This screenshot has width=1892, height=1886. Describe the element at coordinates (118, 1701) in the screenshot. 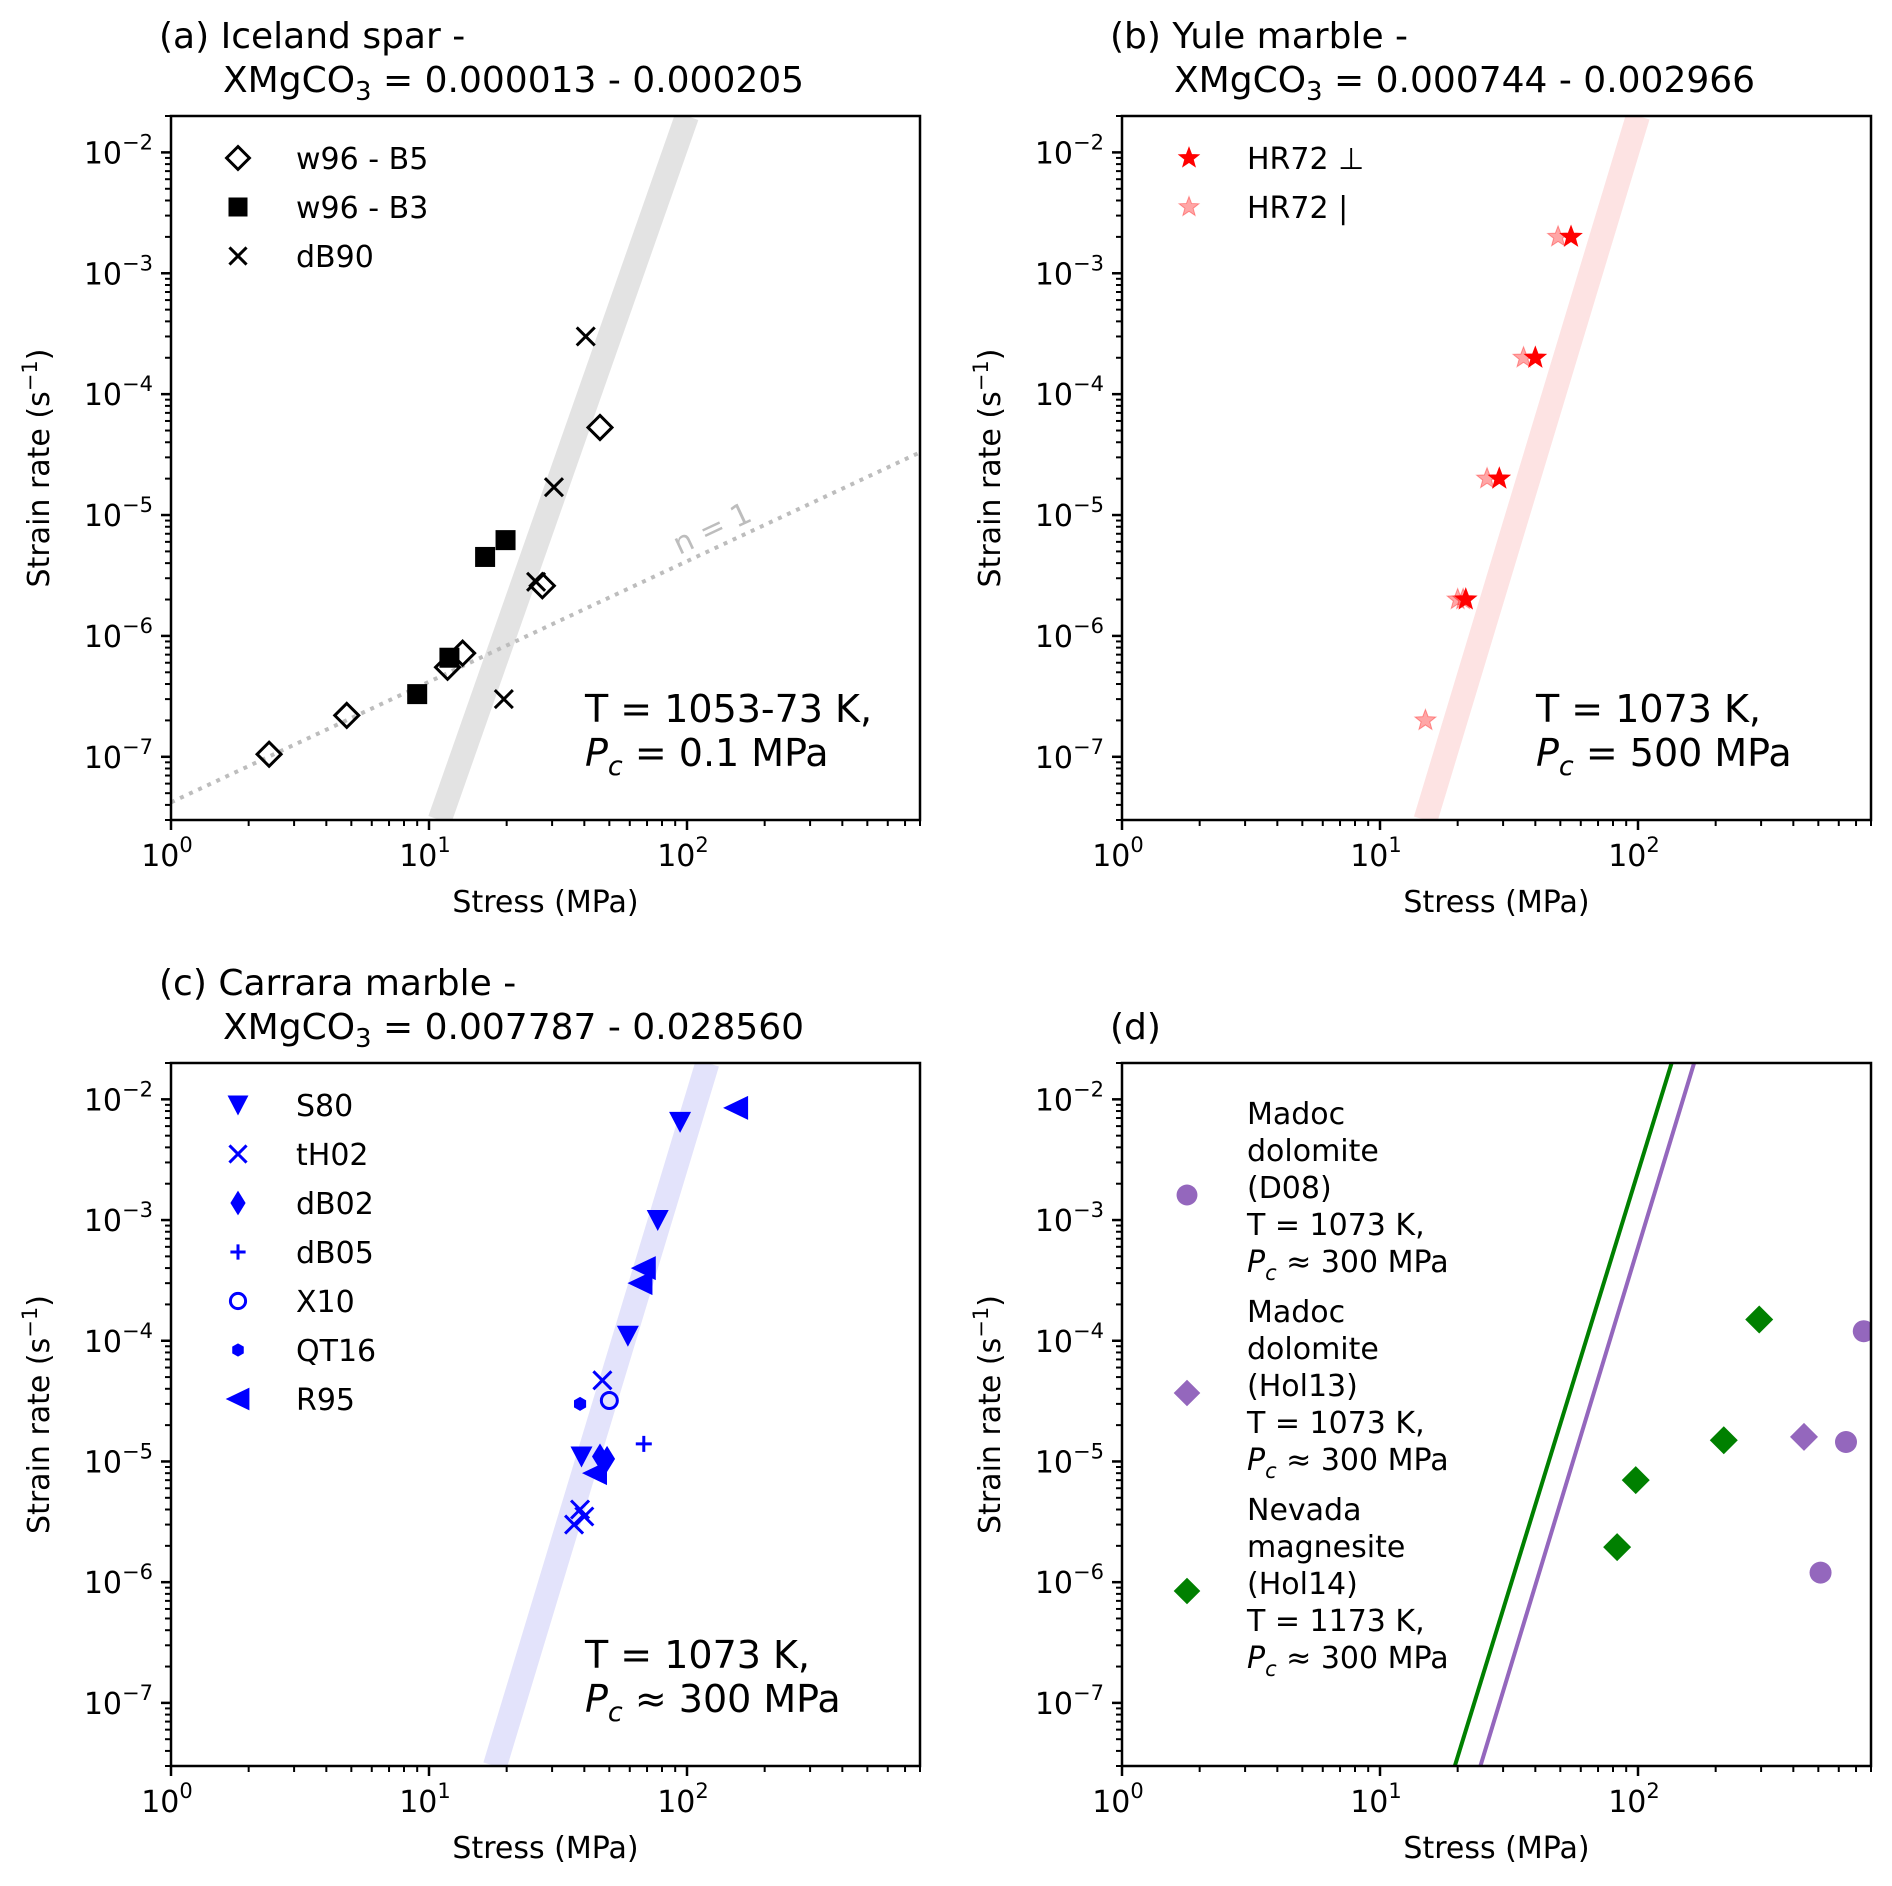

I see `y-tick-label: 10⁻⁷` at that location.